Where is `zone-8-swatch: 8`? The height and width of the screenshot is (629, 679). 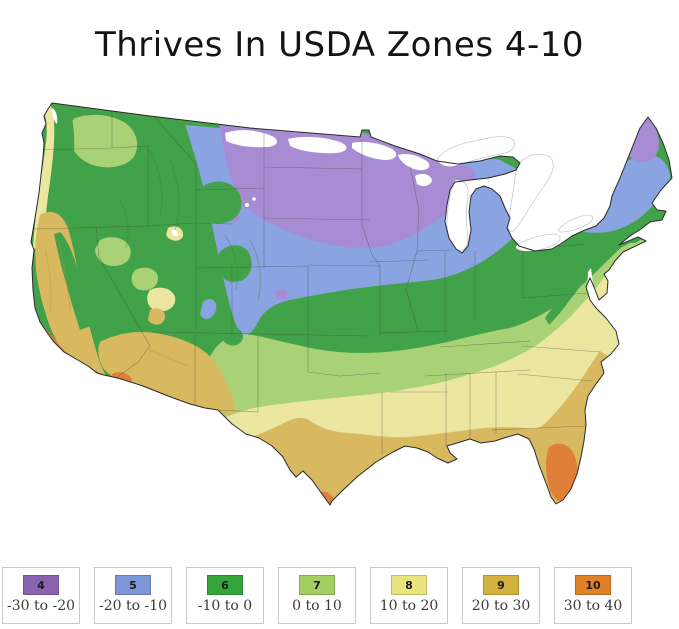
zone-8-swatch: 8 is located at coordinates (409, 585).